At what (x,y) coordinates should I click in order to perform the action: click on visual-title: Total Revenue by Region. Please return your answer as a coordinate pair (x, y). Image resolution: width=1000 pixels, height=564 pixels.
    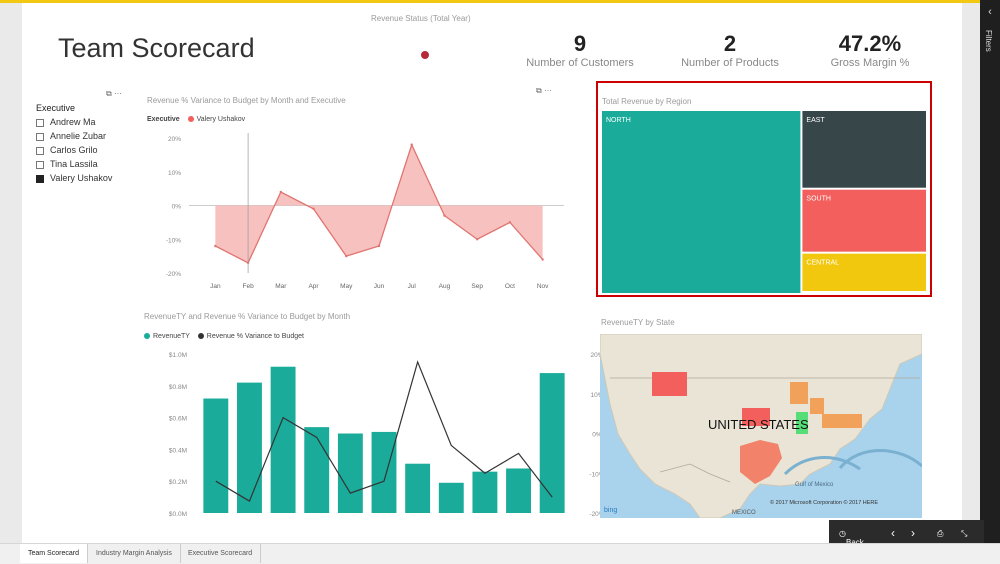
    Looking at the image, I should click on (647, 101).